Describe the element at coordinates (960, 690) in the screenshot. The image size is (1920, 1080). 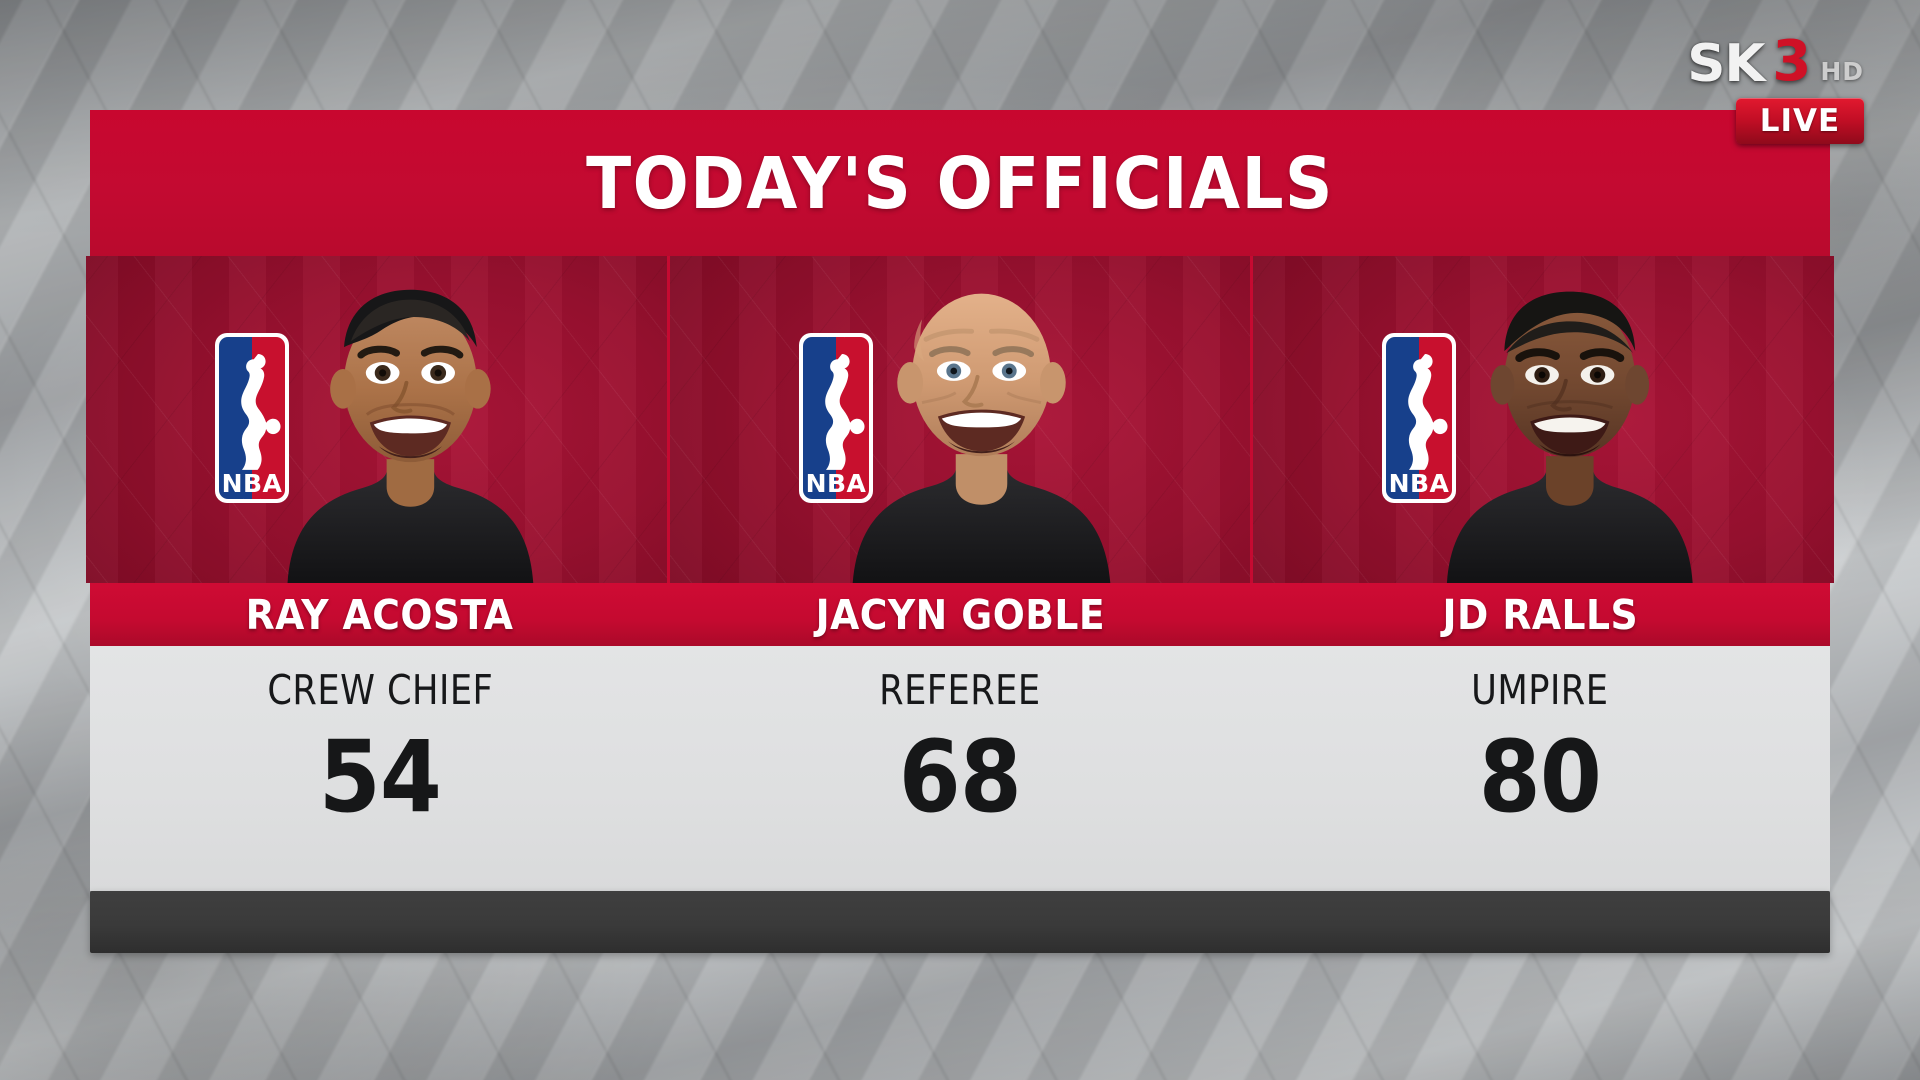
I see `official-role: REFEREE` at that location.